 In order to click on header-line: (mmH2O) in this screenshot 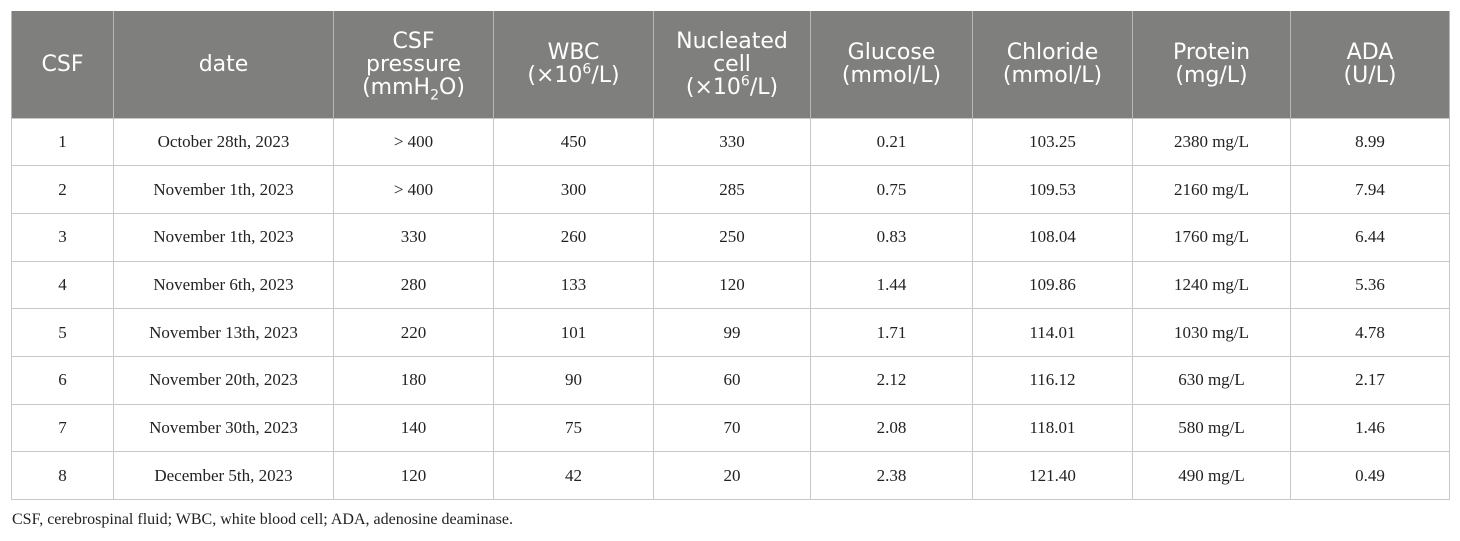, I will do `click(413, 88)`.